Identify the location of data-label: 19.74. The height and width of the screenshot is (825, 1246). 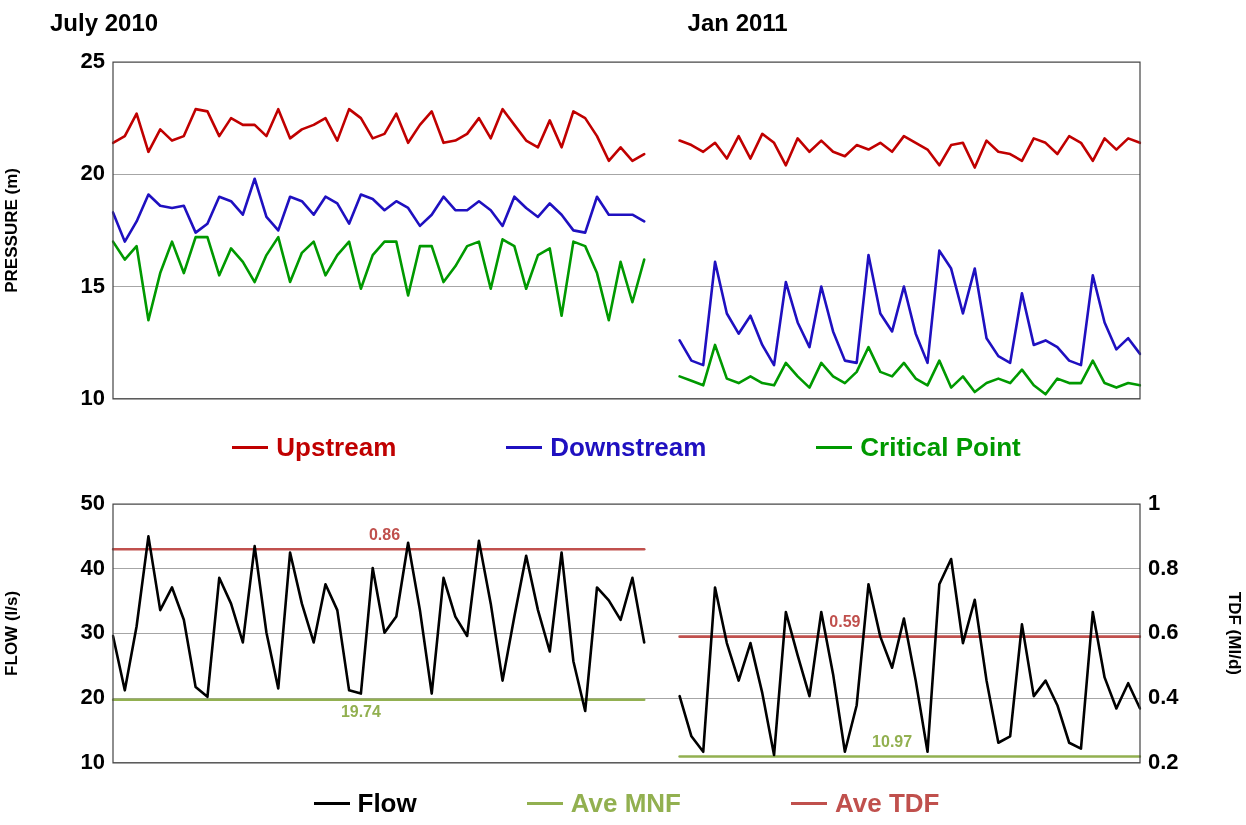
(361, 712).